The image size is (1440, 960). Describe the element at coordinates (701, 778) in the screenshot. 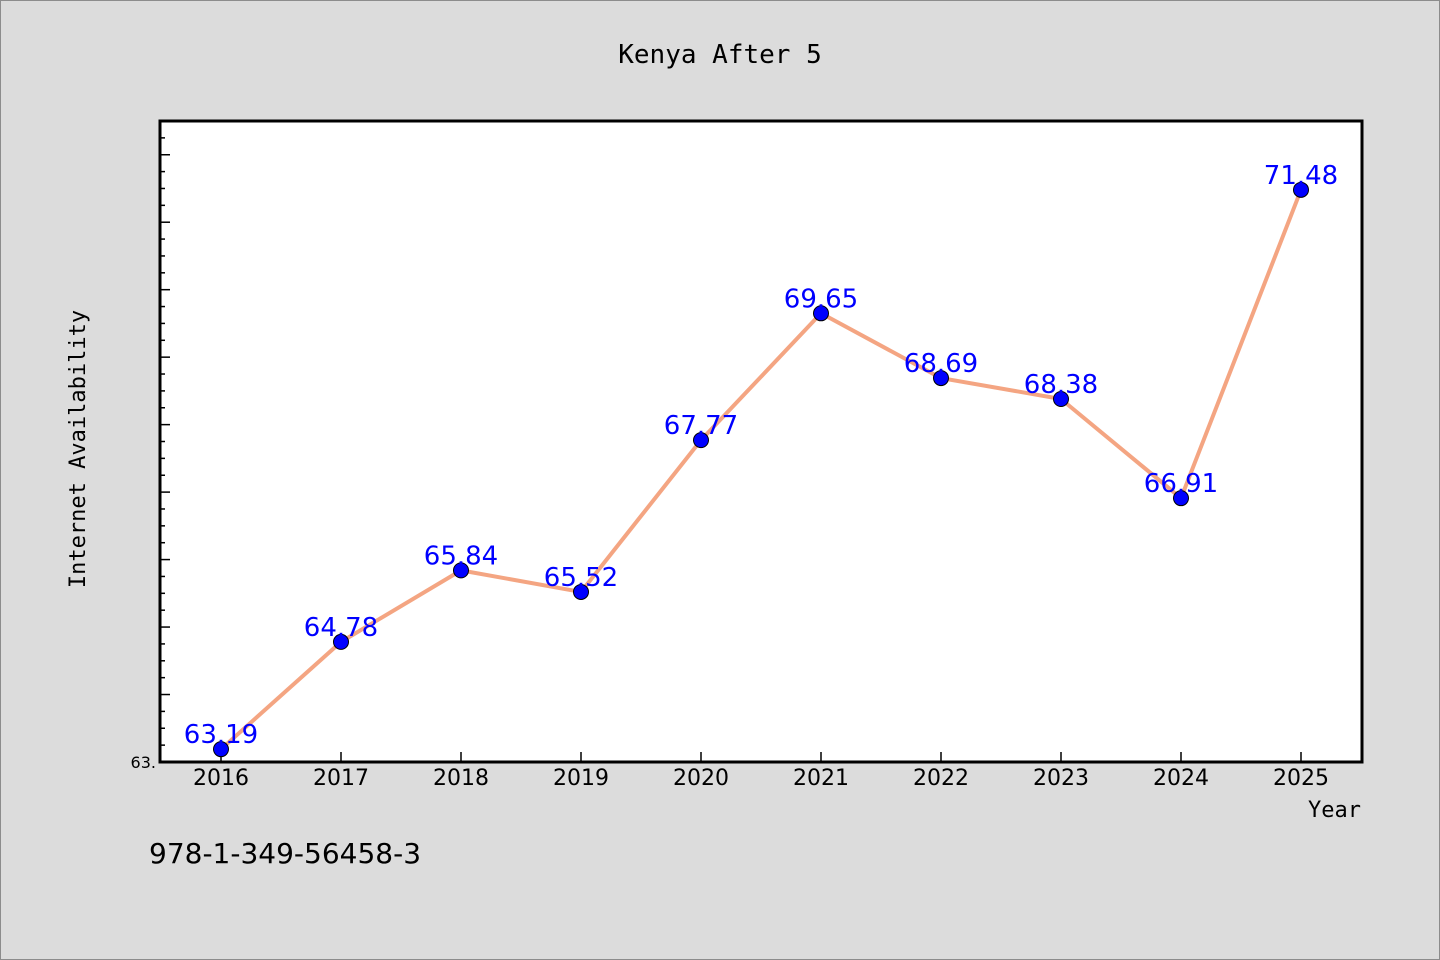

I see `x-tick-label: 2020` at that location.